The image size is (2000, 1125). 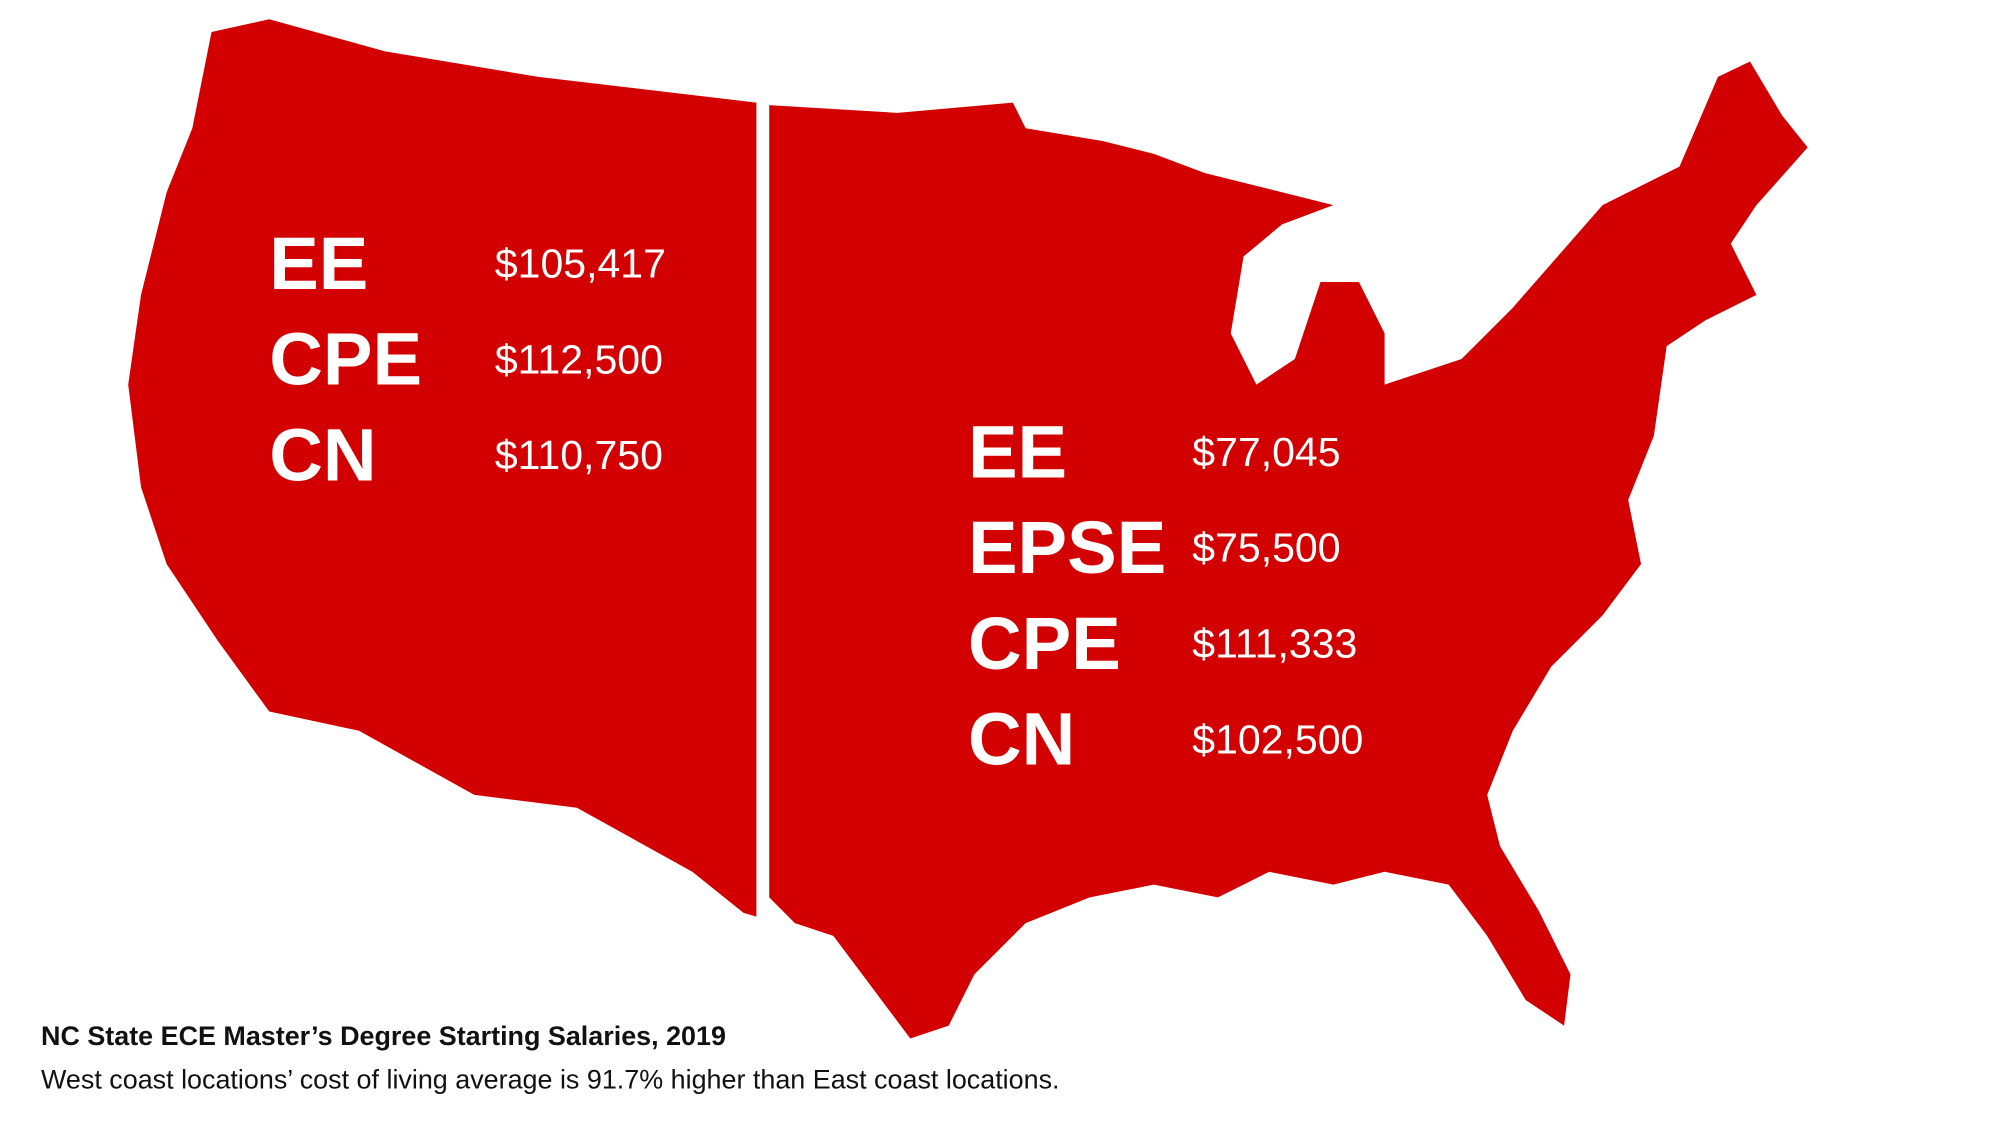 What do you see at coordinates (580, 263) in the screenshot?
I see `salary-value: $105,417` at bounding box center [580, 263].